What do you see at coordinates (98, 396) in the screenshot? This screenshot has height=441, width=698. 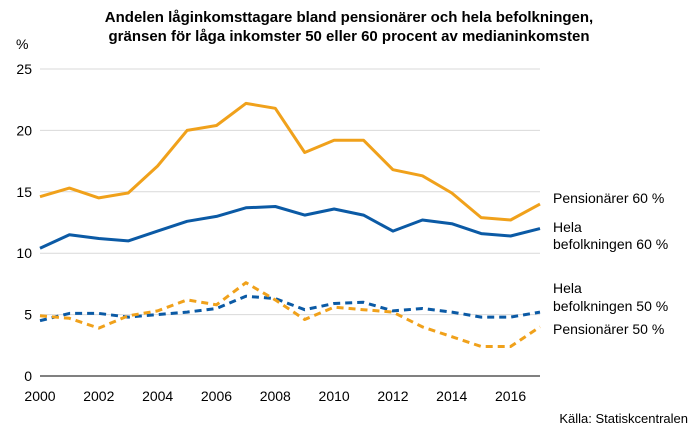 I see `x-tick-label: 2002` at bounding box center [98, 396].